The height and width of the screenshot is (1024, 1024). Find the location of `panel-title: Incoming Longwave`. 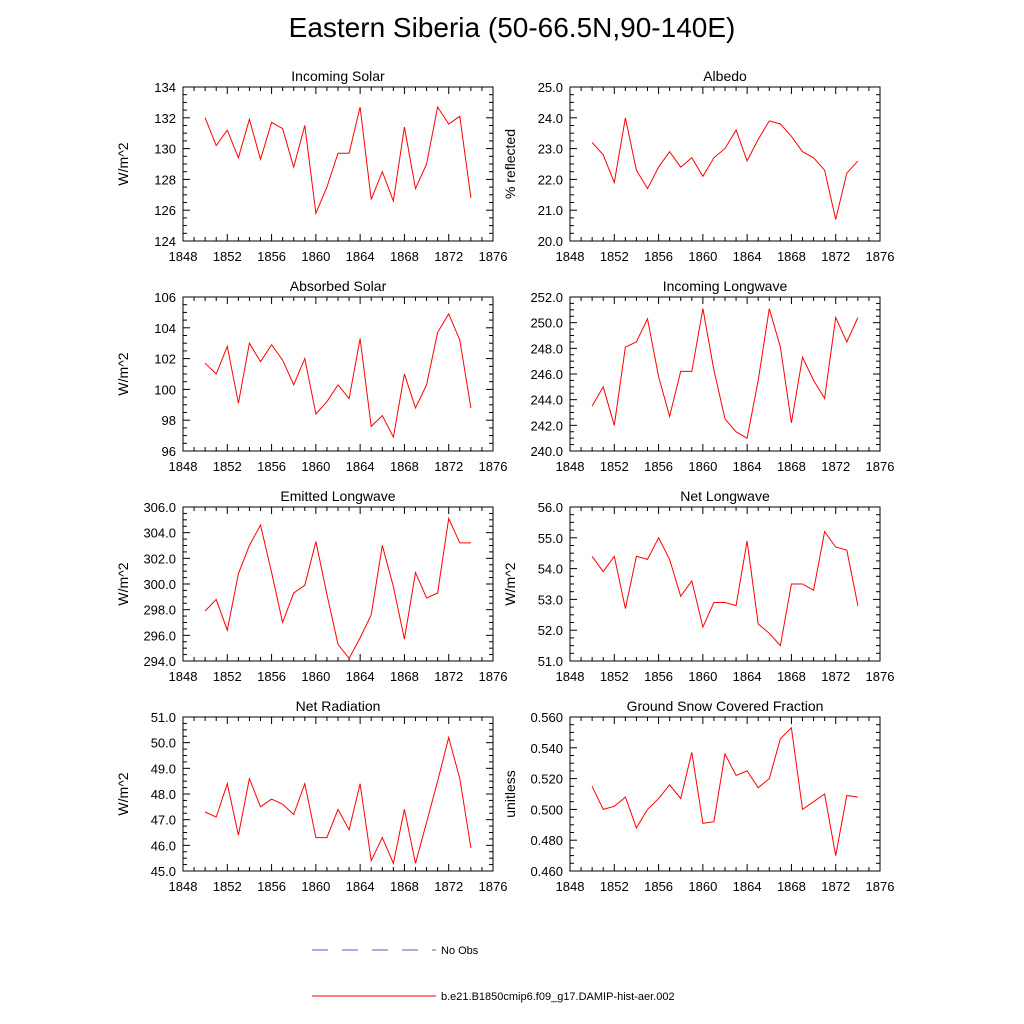

panel-title: Incoming Longwave is located at coordinates (725, 286).